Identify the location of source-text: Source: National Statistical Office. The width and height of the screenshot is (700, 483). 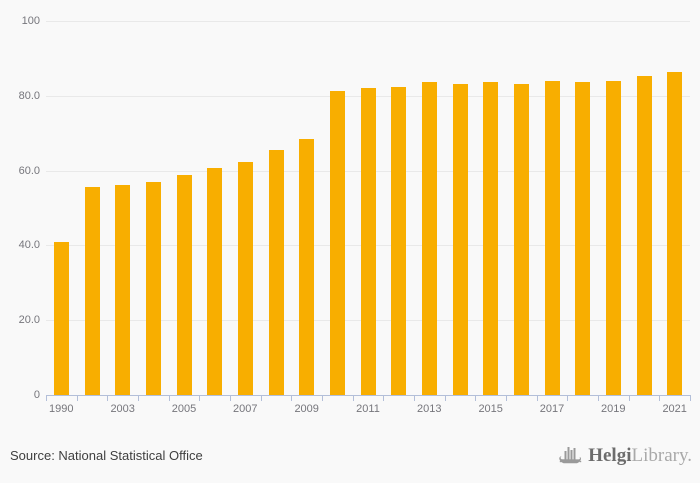
(106, 455).